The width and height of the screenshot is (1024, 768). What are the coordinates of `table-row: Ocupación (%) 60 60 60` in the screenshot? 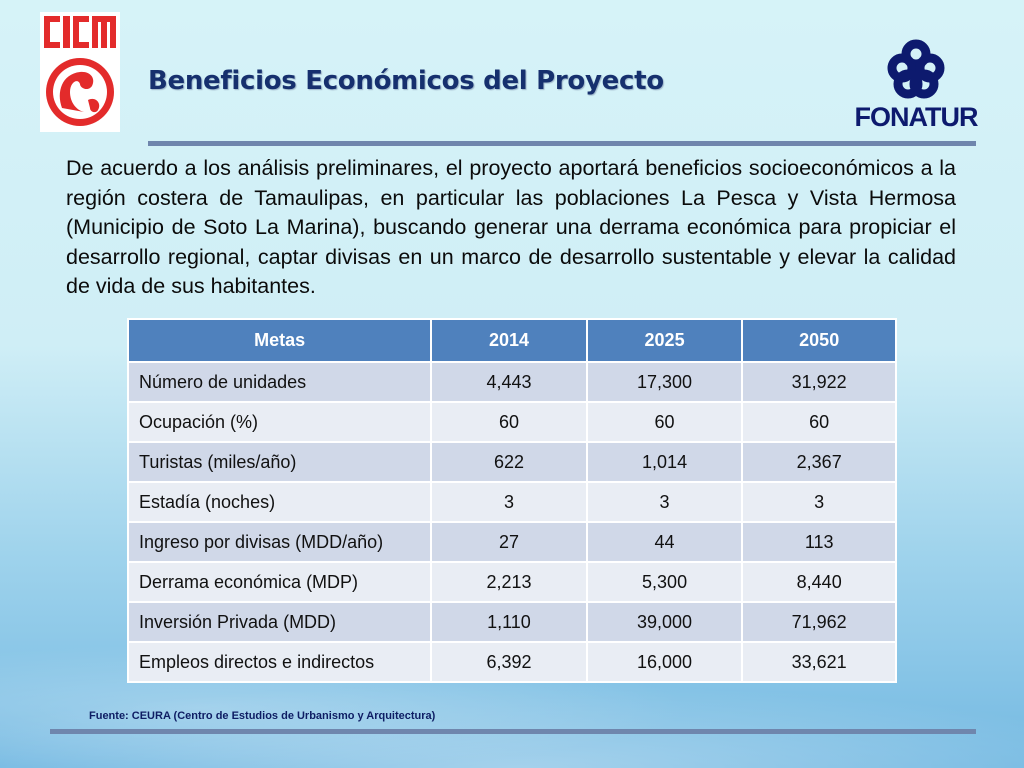 It's located at (511, 422).